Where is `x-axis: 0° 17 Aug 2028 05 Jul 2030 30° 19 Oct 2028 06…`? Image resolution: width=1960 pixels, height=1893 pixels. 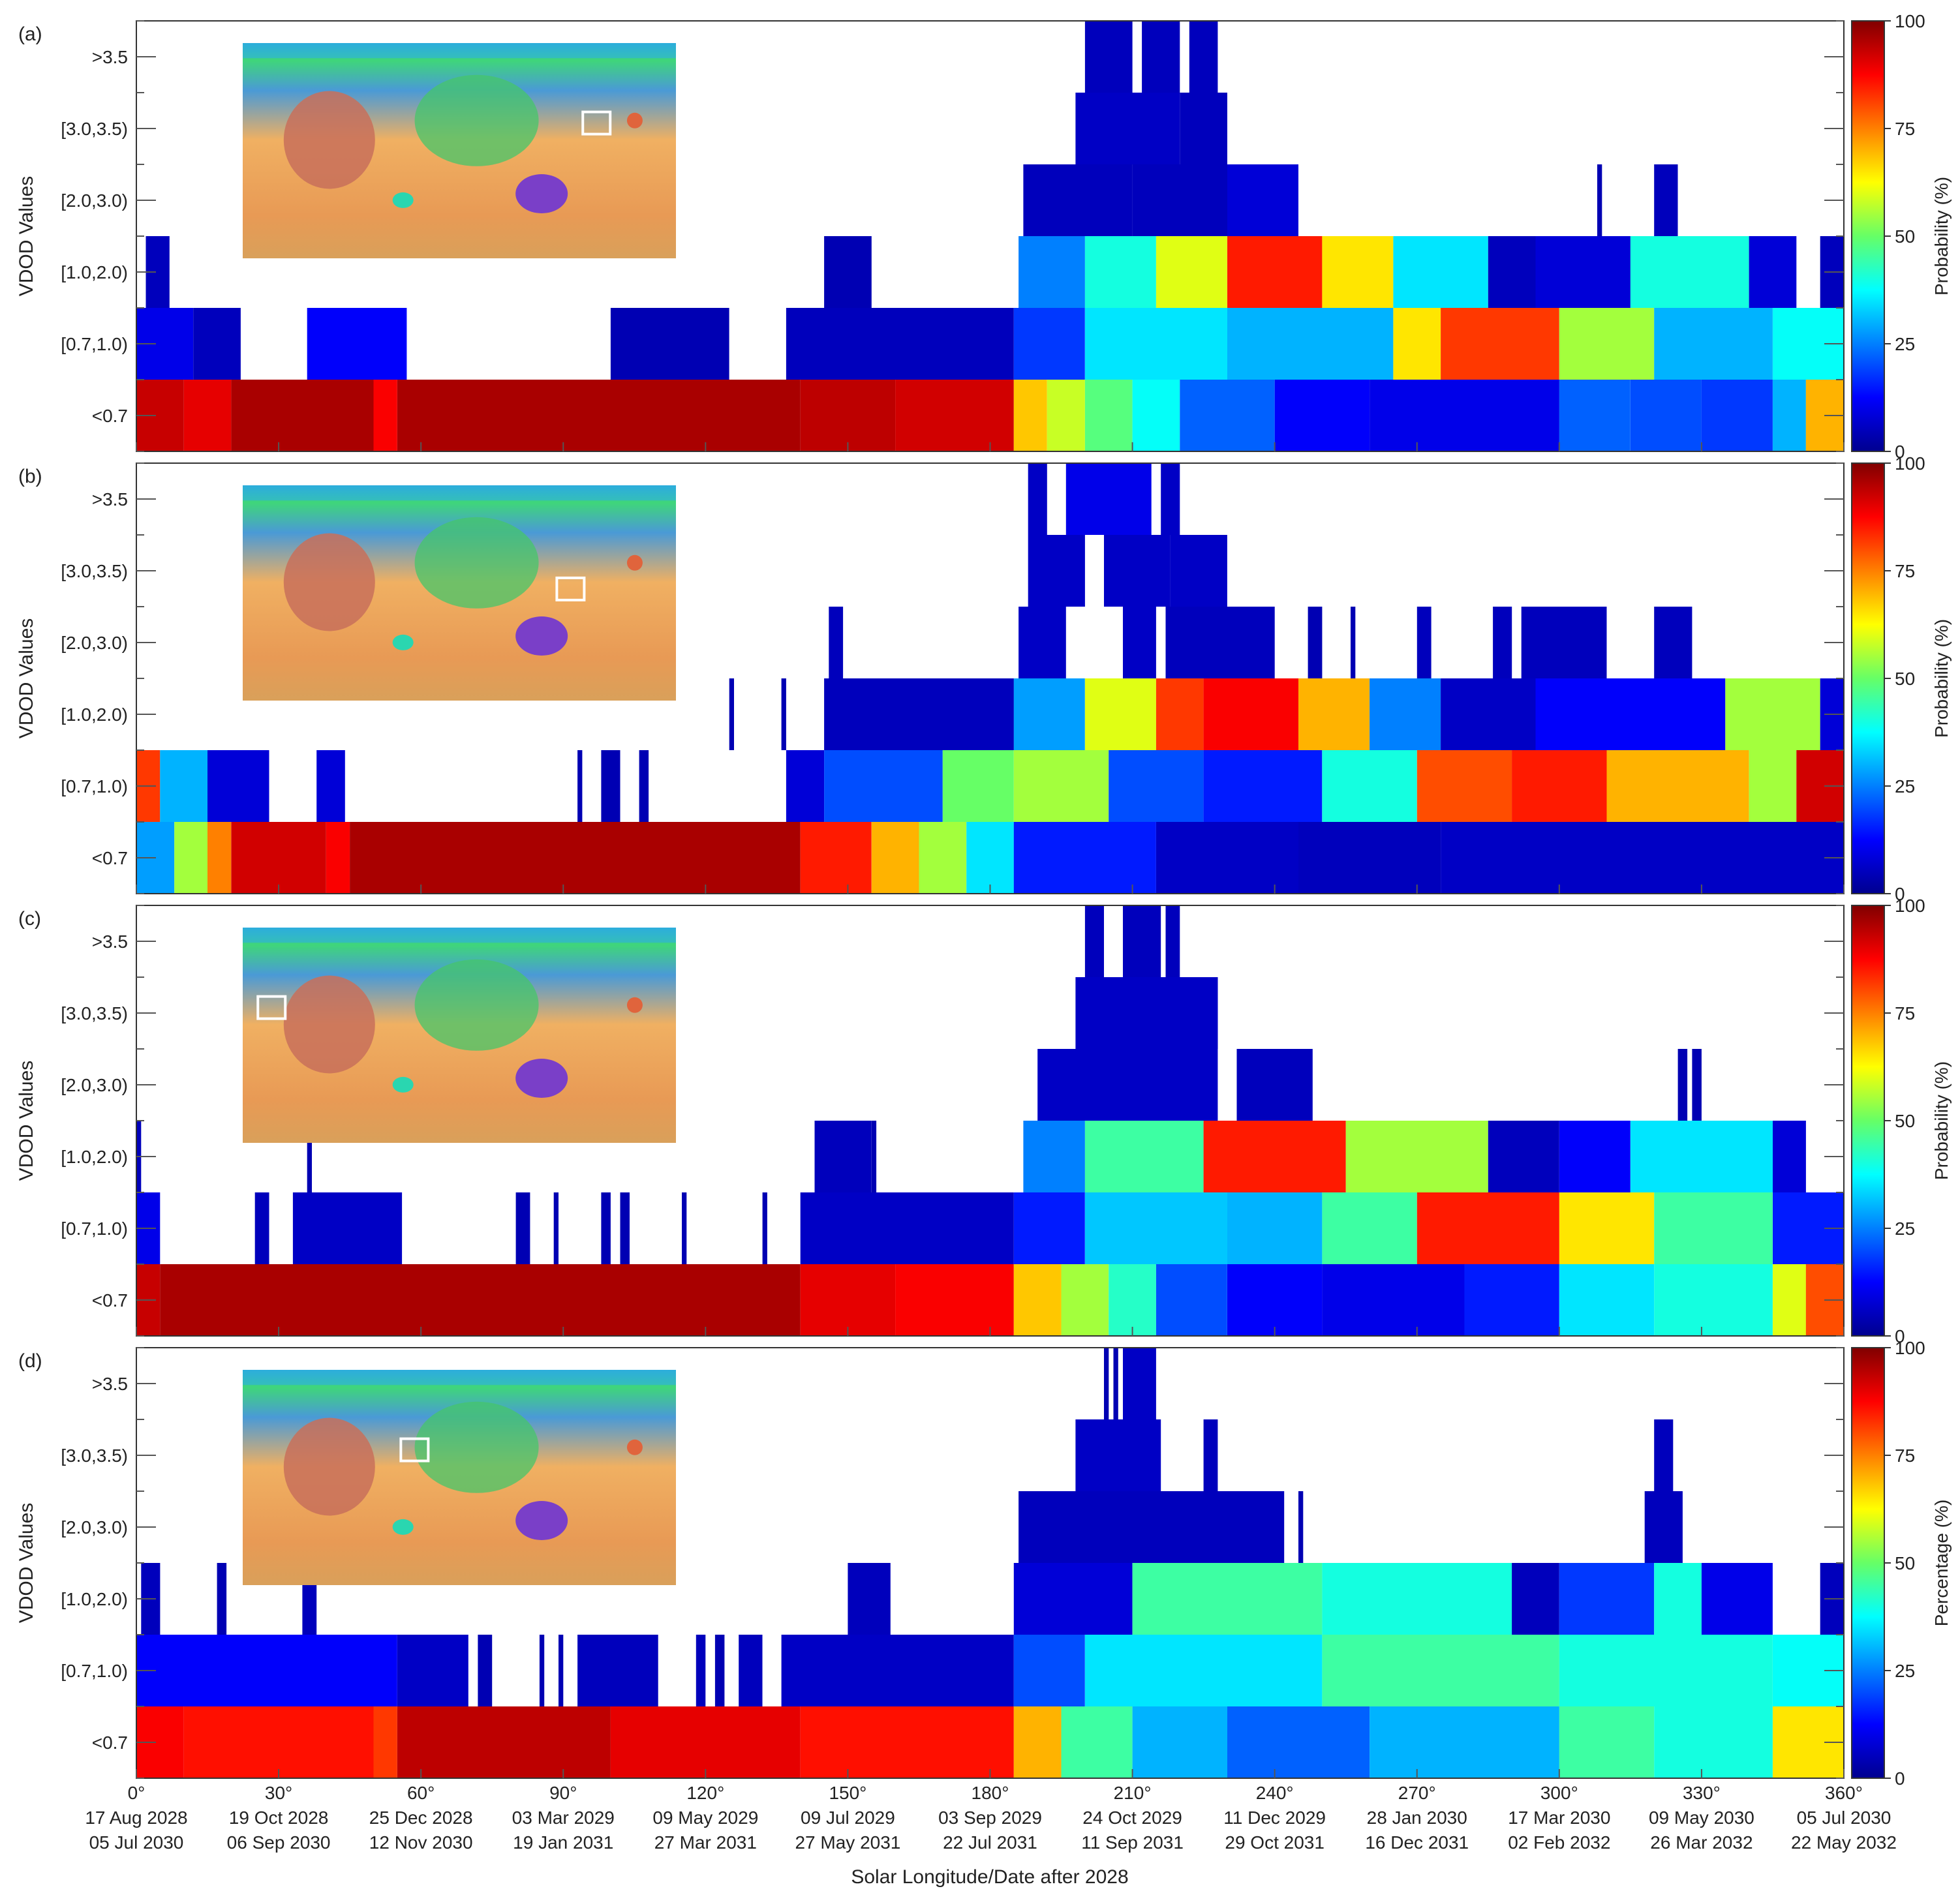 x-axis: 0° 17 Aug 2028 05 Jul 2030 30° 19 Oct 2028 06… is located at coordinates (991, 1818).